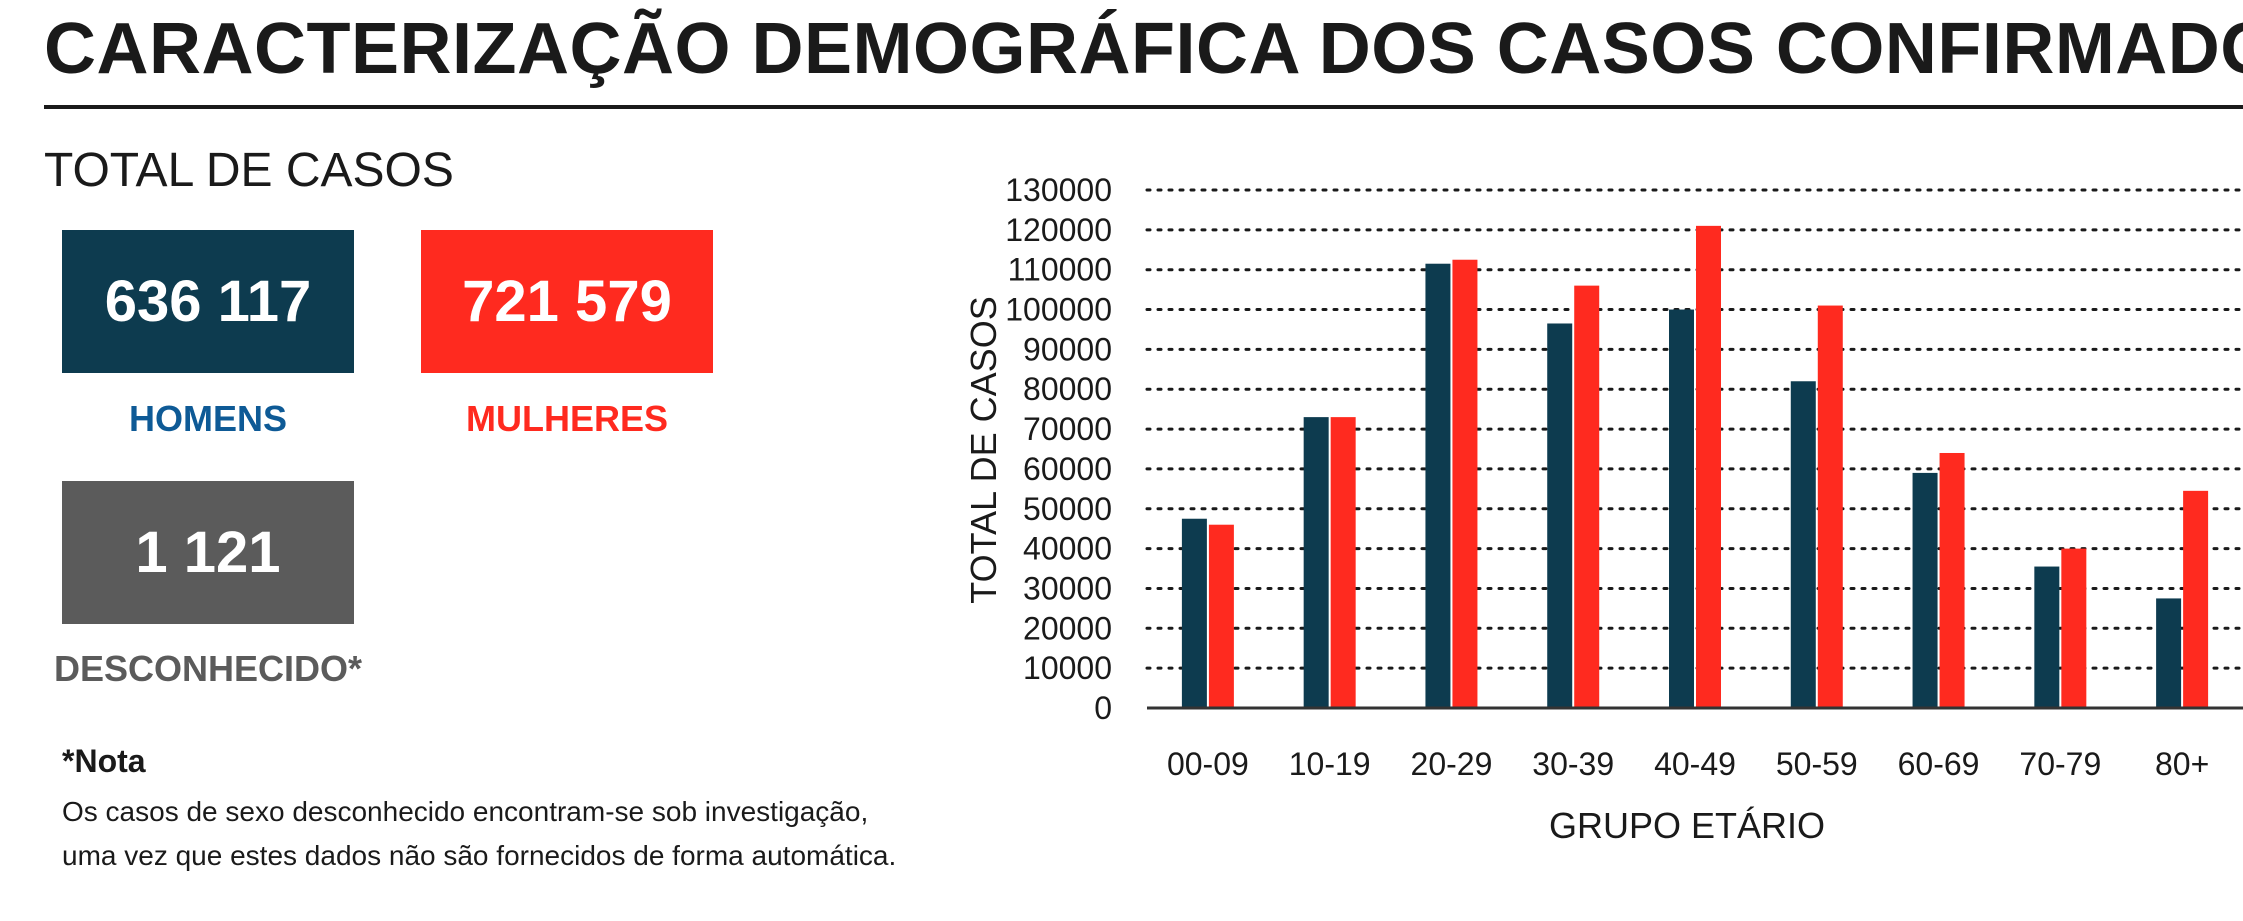 The height and width of the screenshot is (921, 2243). Describe the element at coordinates (2060, 764) in the screenshot. I see `x-tick-label: 70-79` at that location.